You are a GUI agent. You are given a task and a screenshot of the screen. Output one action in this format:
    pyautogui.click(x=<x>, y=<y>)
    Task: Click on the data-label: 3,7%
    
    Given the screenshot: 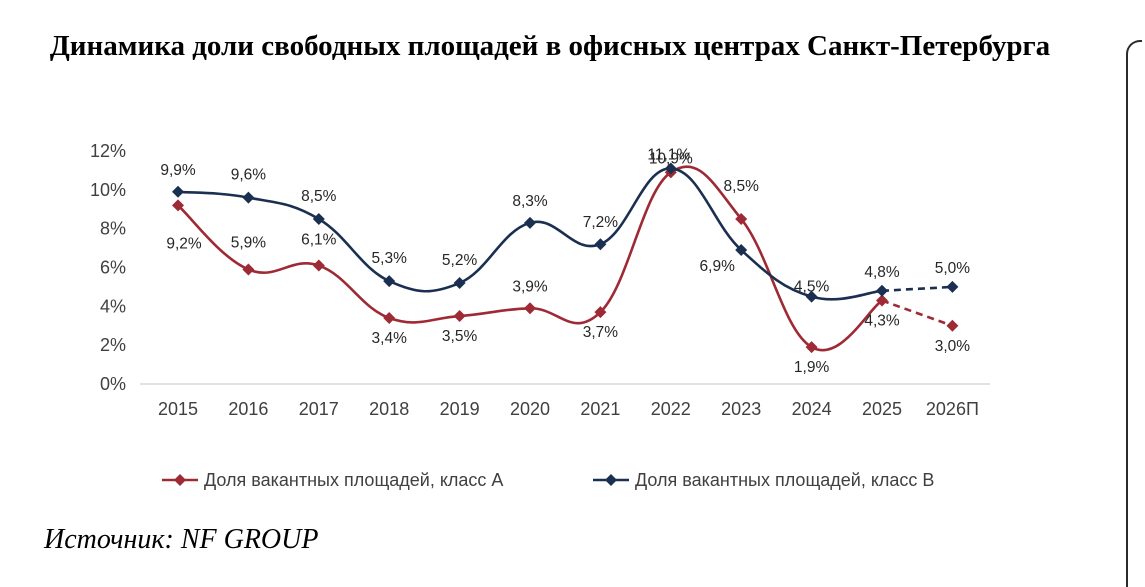 What is the action you would take?
    pyautogui.click(x=601, y=332)
    